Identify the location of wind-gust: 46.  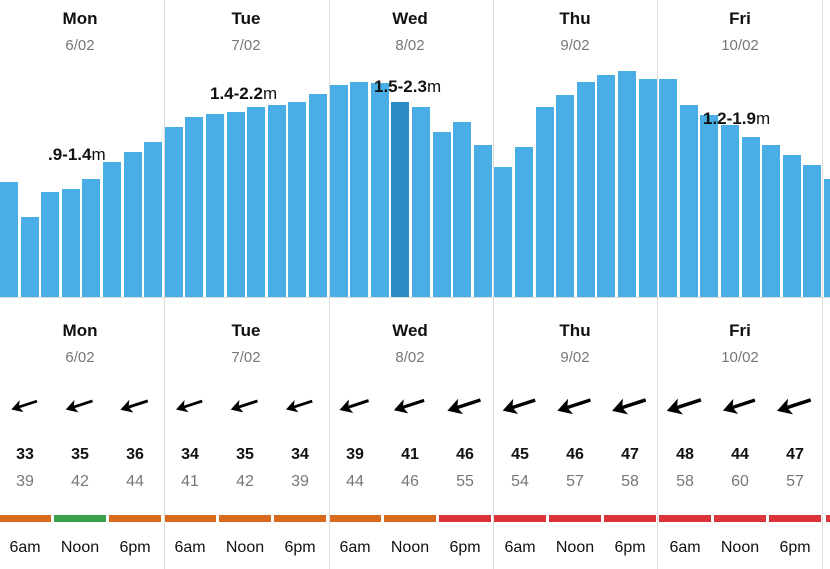
(410, 481).